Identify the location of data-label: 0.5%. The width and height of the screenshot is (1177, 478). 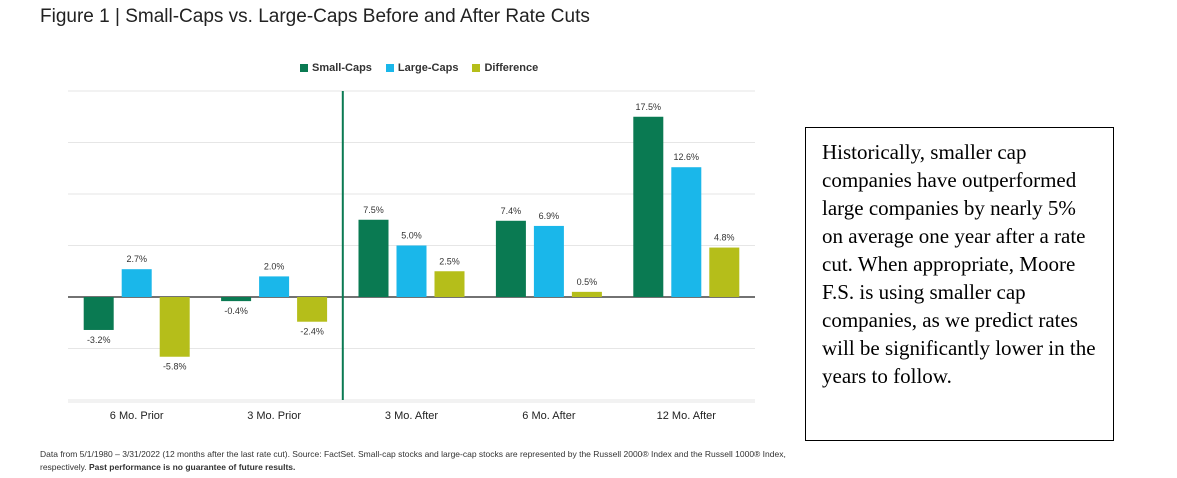
(587, 282).